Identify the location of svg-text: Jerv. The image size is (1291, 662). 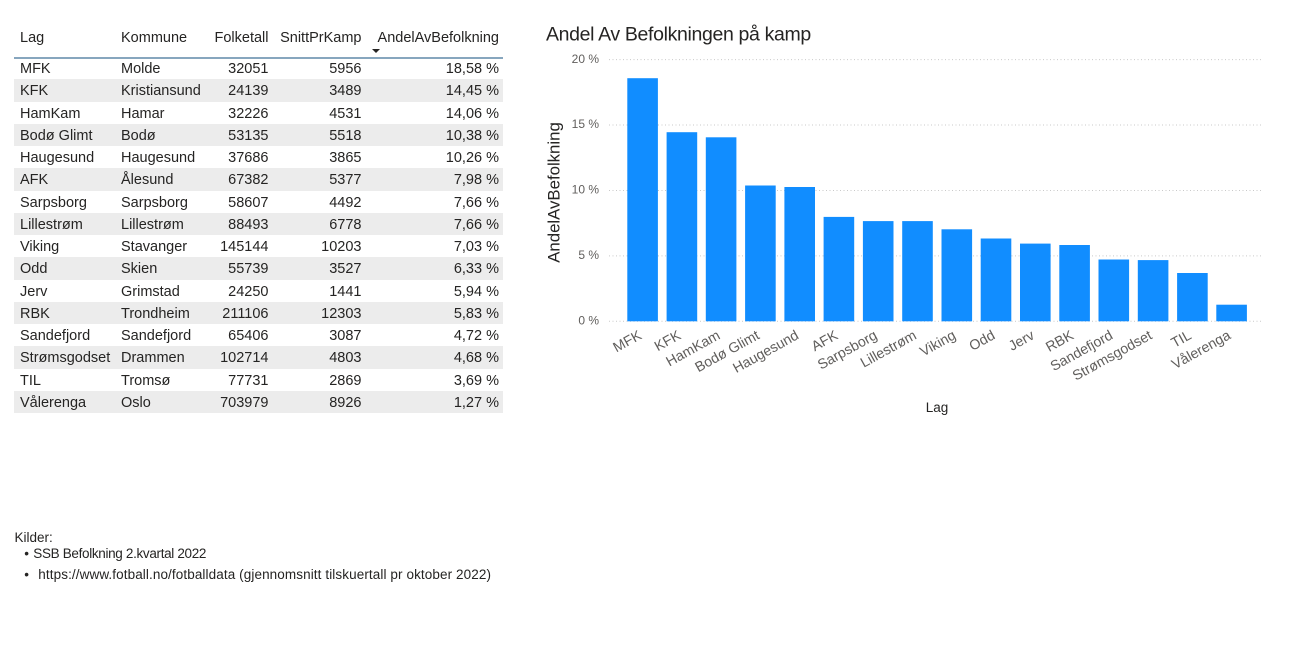
(1022, 340).